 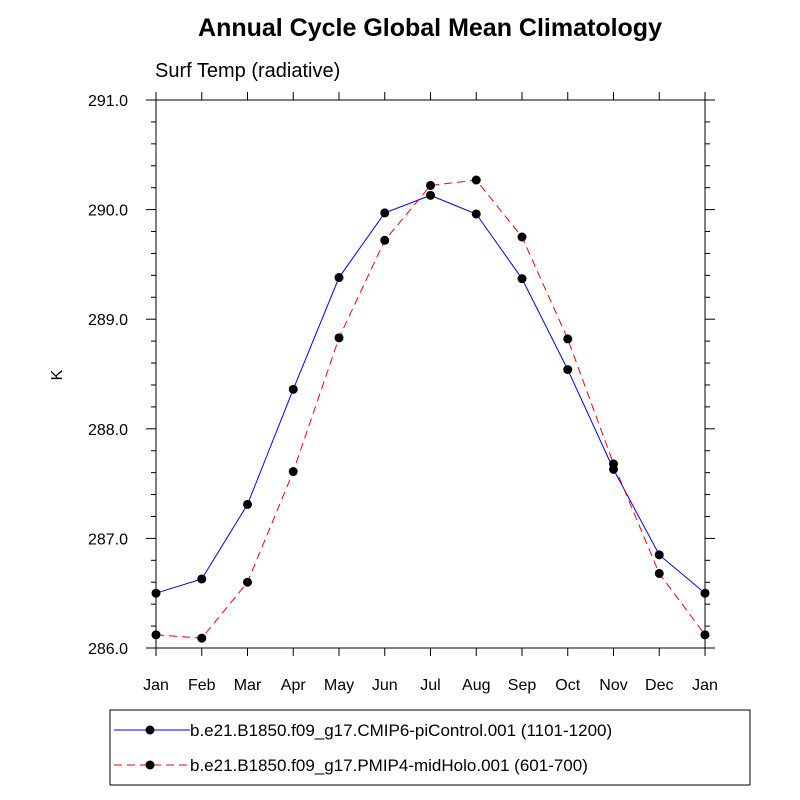 I want to click on x-tick-label: Mar, so click(x=248, y=685).